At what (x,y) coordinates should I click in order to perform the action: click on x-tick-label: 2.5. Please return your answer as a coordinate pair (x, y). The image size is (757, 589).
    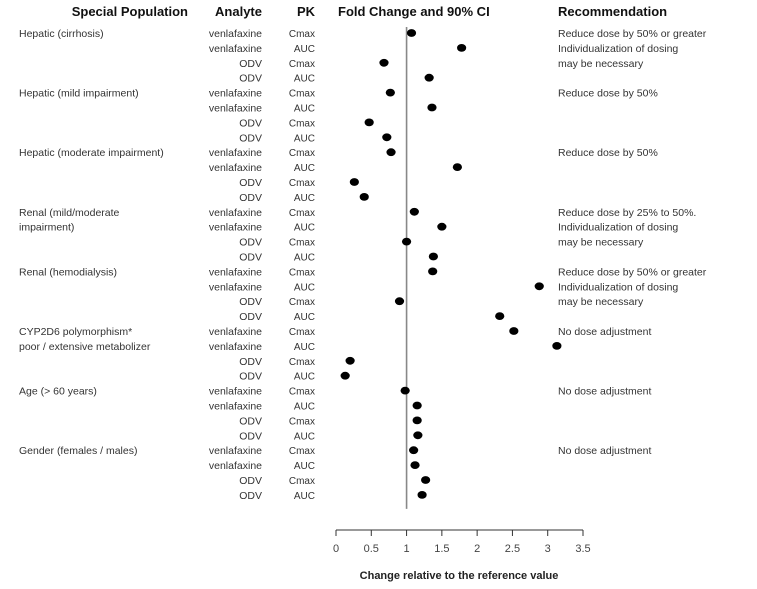
    Looking at the image, I should click on (512, 549).